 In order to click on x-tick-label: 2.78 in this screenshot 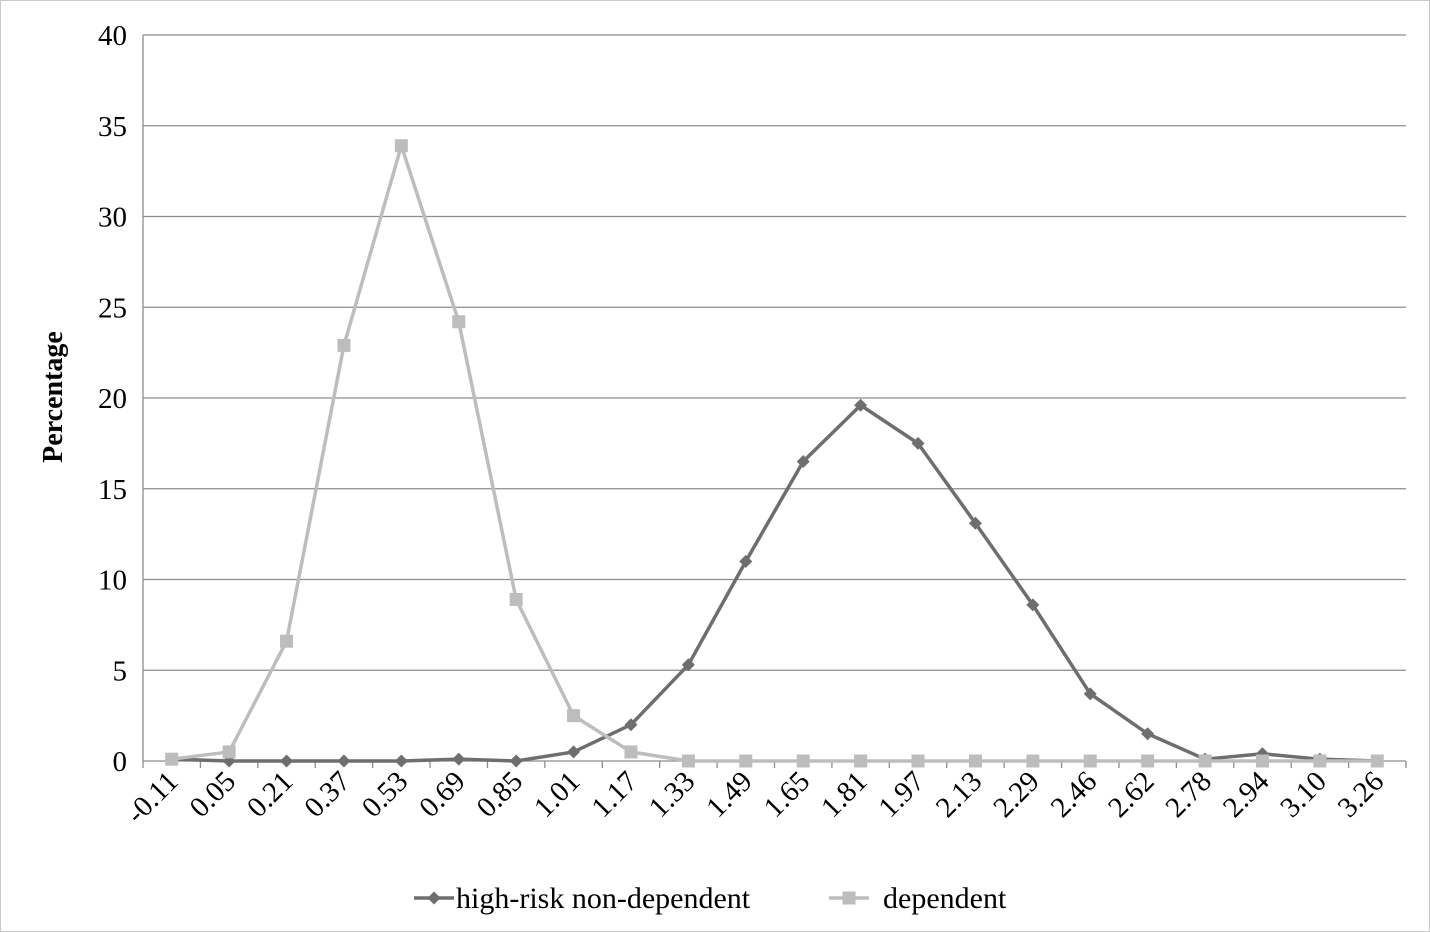, I will do `click(1189, 794)`.